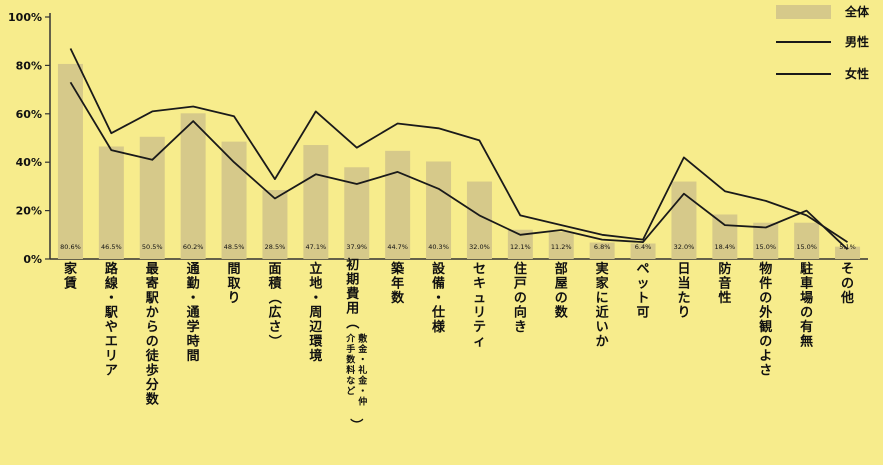 The image size is (883, 465). What do you see at coordinates (362, 402) in the screenshot?
I see `x-tick-char: 仲` at bounding box center [362, 402].